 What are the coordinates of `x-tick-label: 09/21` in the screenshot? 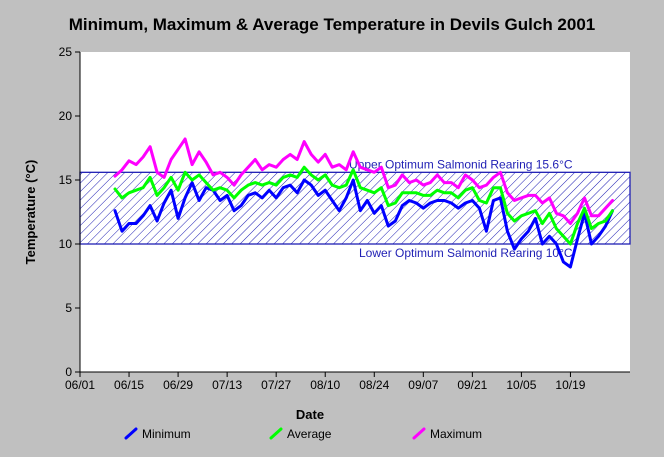 It's located at (472, 385).